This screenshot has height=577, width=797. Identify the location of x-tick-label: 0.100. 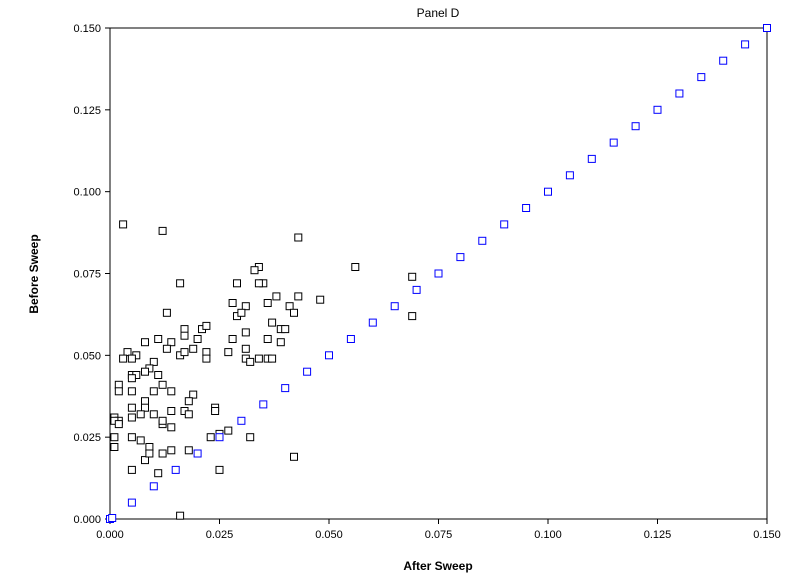
(548, 535).